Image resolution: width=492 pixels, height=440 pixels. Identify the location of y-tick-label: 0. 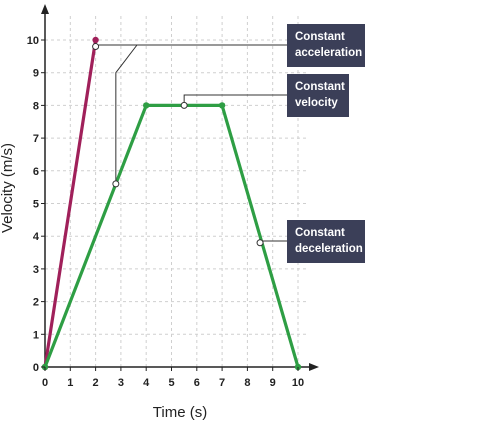
(36, 368).